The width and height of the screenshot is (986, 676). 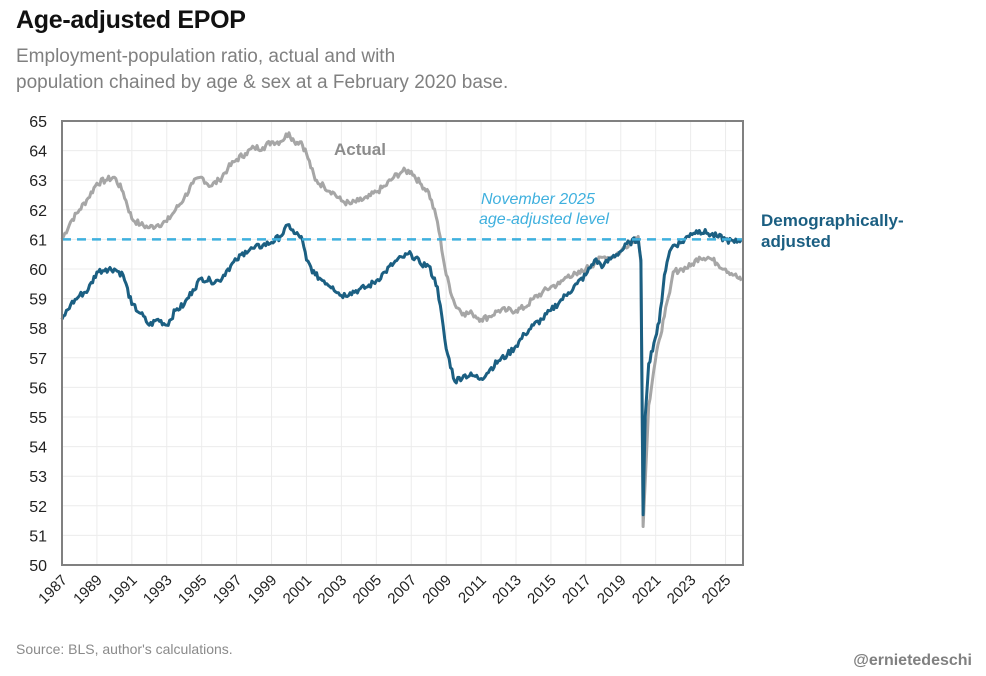 What do you see at coordinates (38, 211) in the screenshot?
I see `y-tick-label: 62` at bounding box center [38, 211].